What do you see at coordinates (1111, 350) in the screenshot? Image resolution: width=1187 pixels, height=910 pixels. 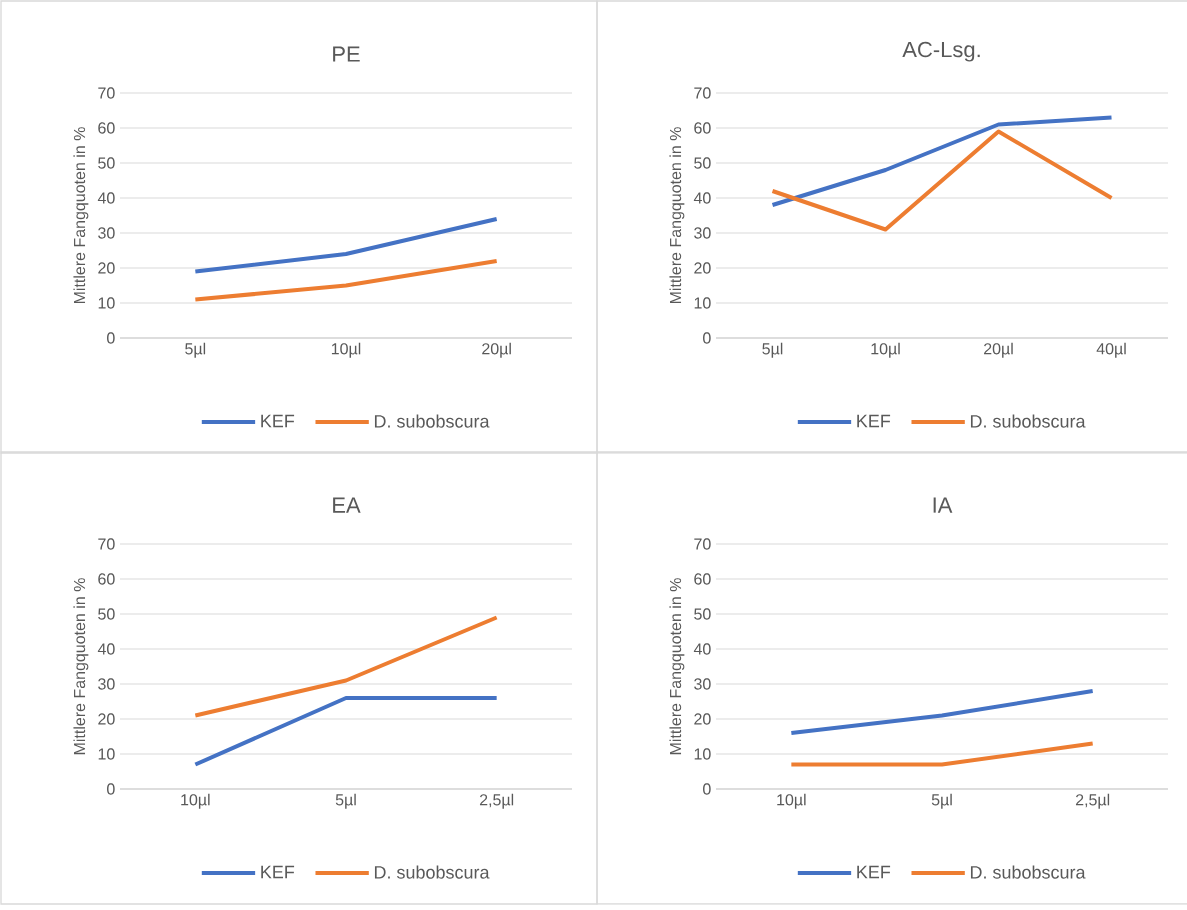 I see `x-tick-label: 40µl` at bounding box center [1111, 350].